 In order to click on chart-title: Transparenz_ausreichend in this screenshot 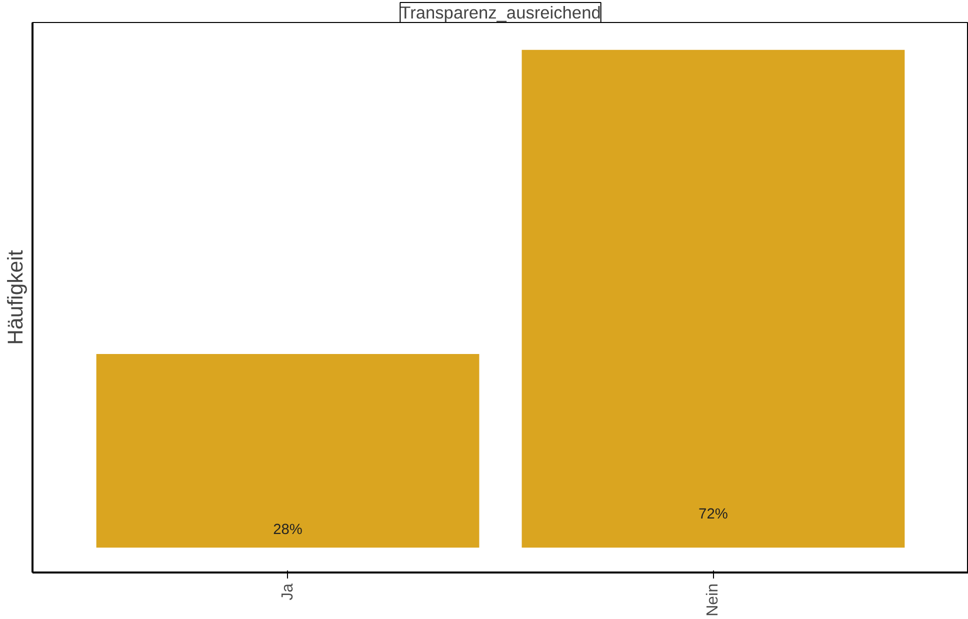, I will do `click(500, 12)`.